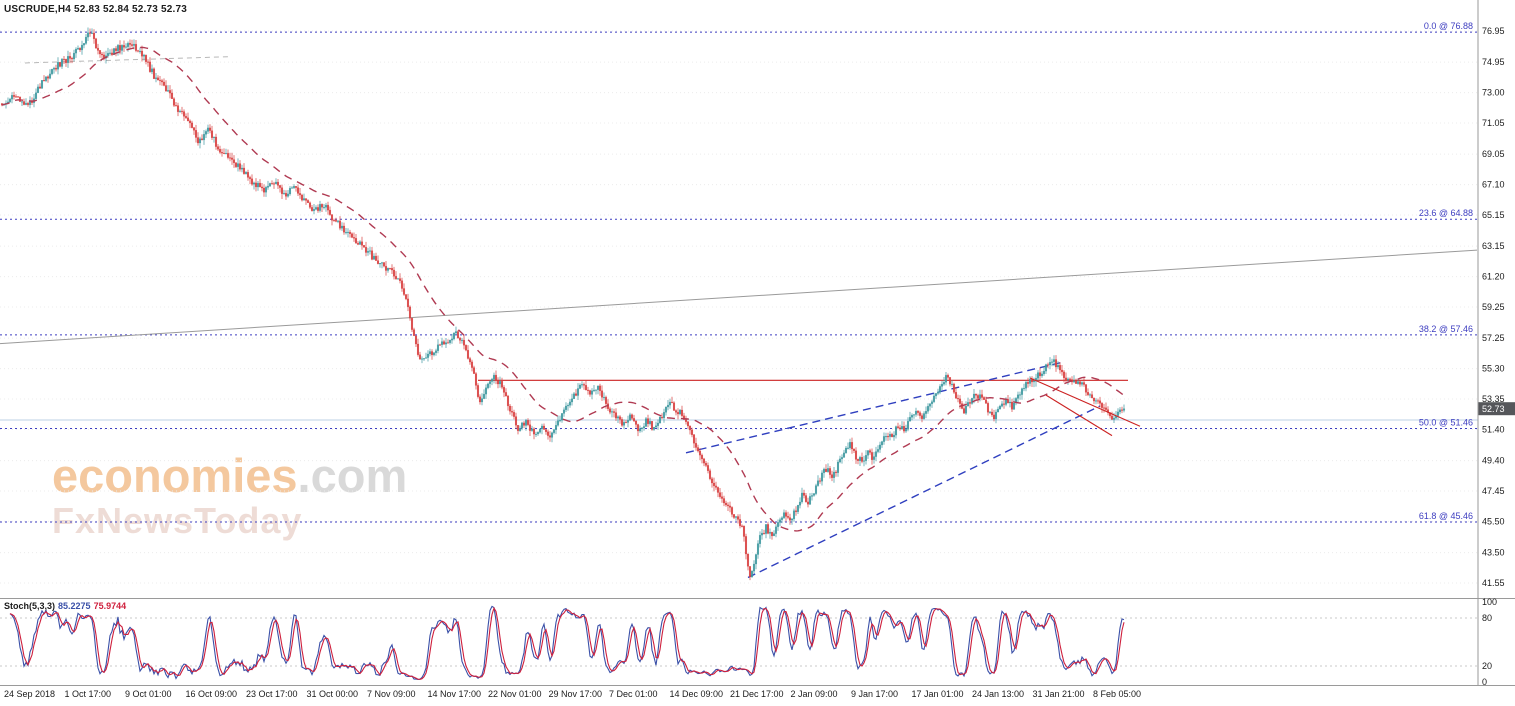 This screenshot has height=706, width=1515. What do you see at coordinates (1487, 666) in the screenshot?
I see `stoch-axis-label: 20` at bounding box center [1487, 666].